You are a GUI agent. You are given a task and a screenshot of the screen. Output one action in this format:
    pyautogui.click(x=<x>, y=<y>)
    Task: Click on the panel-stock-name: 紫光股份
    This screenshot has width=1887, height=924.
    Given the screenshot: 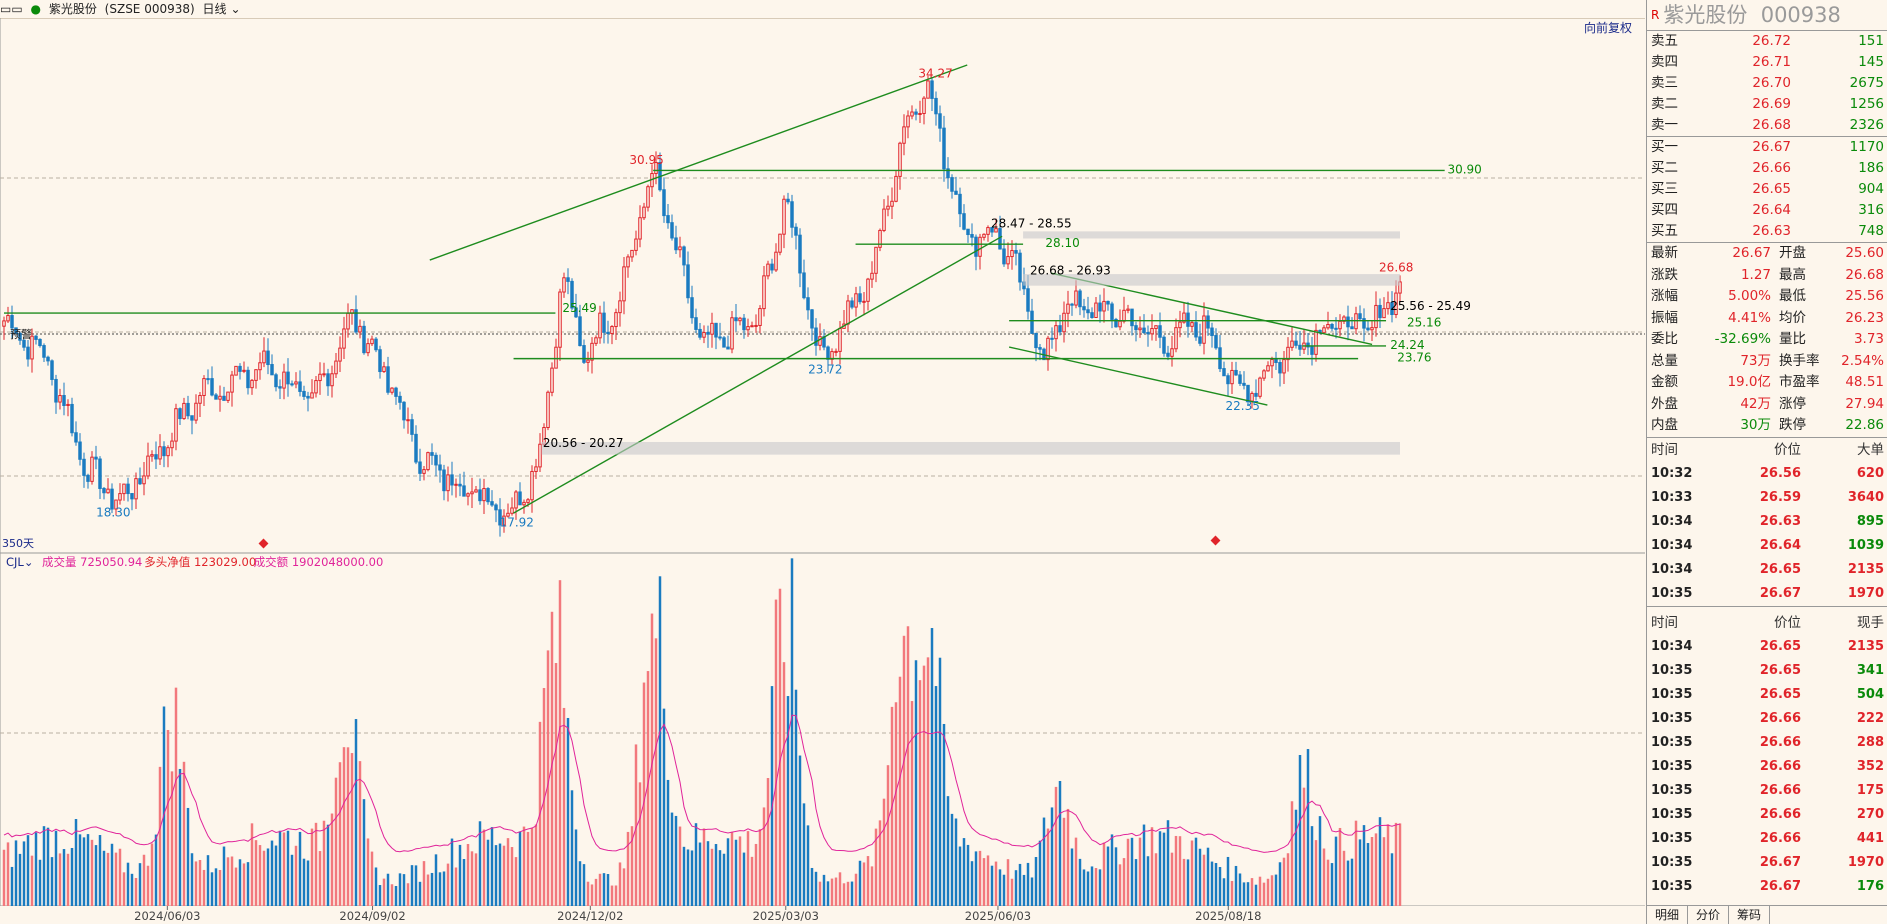 What is the action you would take?
    pyautogui.click(x=1705, y=15)
    